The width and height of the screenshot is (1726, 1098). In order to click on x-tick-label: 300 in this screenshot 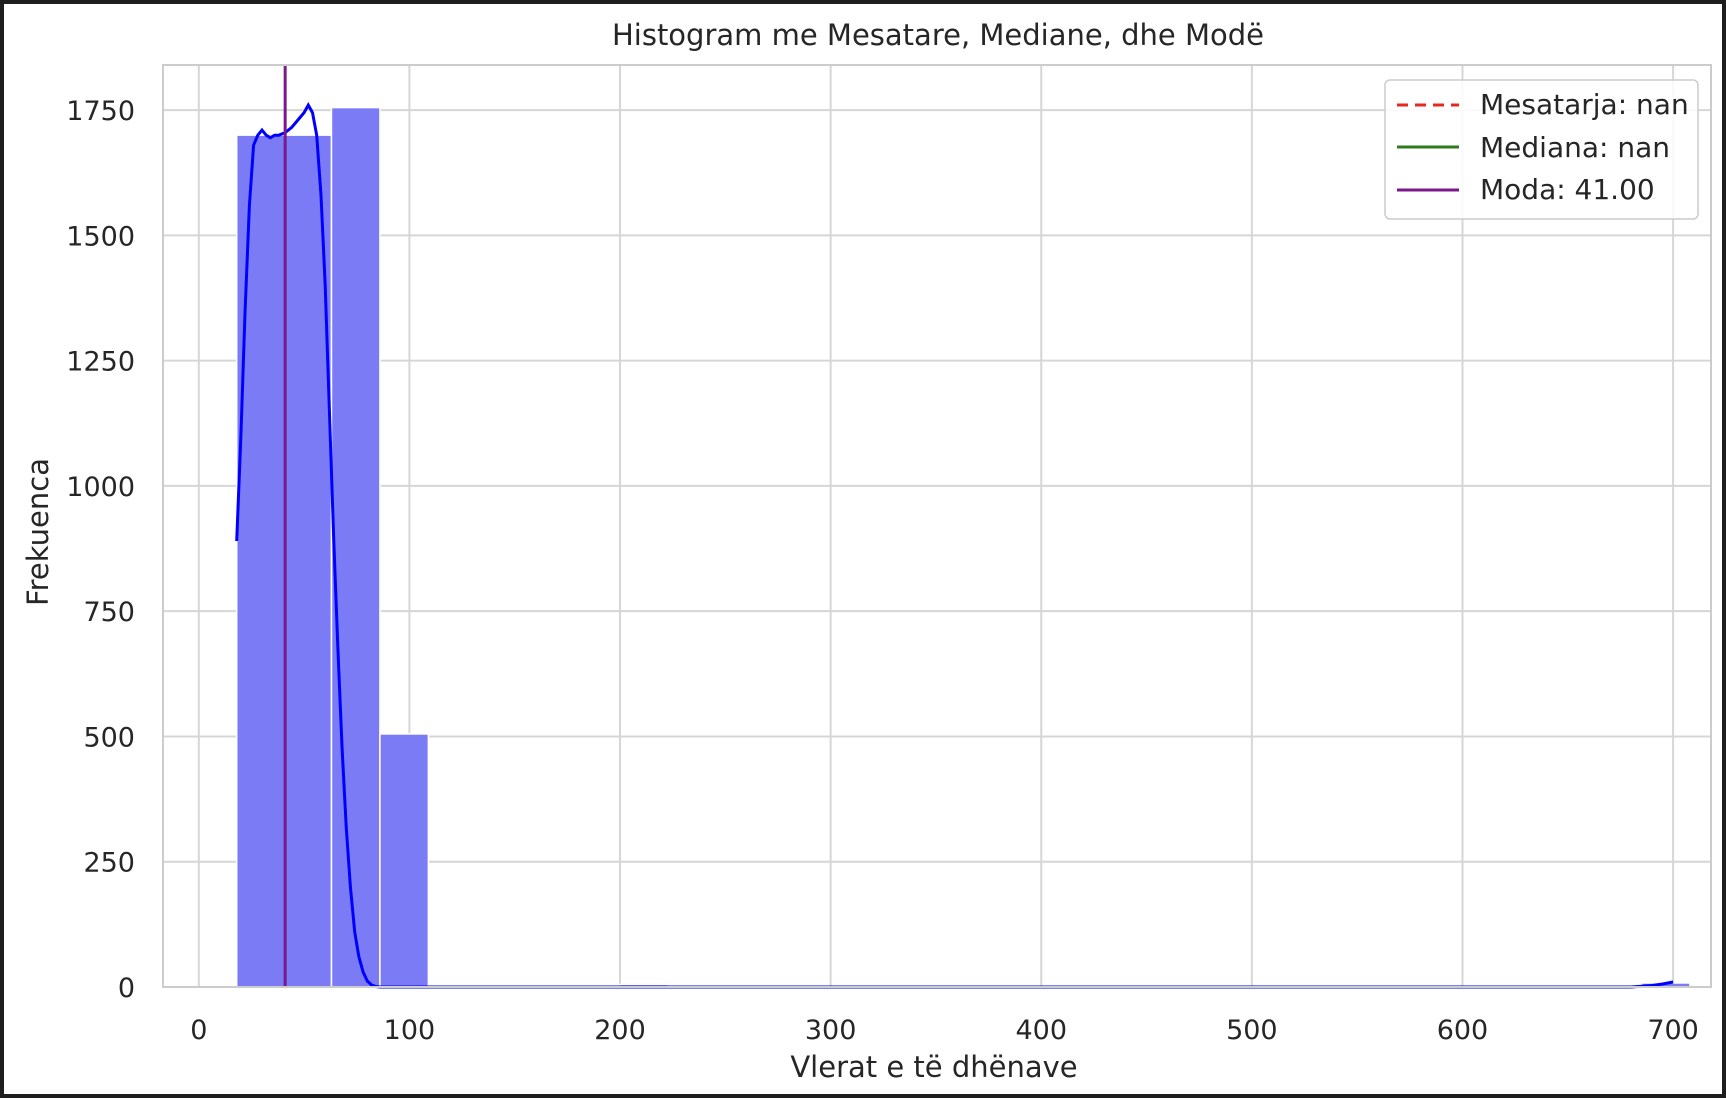, I will do `click(831, 1030)`.